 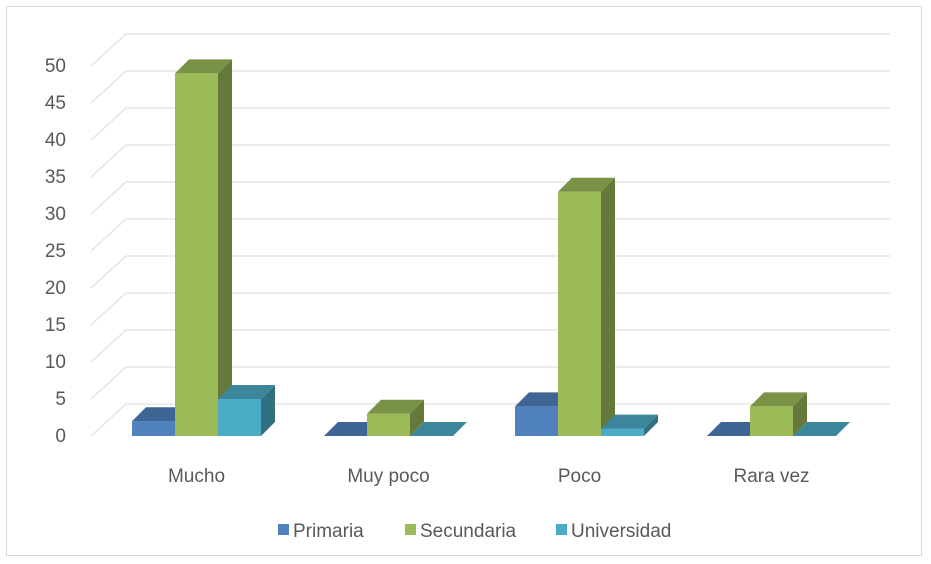 I want to click on bar-universidad-poco, so click(x=629, y=425).